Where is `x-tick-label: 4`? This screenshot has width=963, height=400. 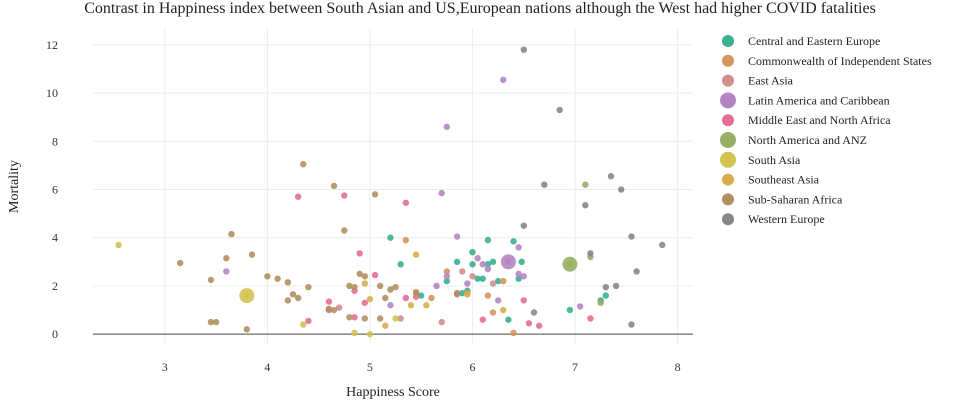 x-tick-label: 4 is located at coordinates (267, 367).